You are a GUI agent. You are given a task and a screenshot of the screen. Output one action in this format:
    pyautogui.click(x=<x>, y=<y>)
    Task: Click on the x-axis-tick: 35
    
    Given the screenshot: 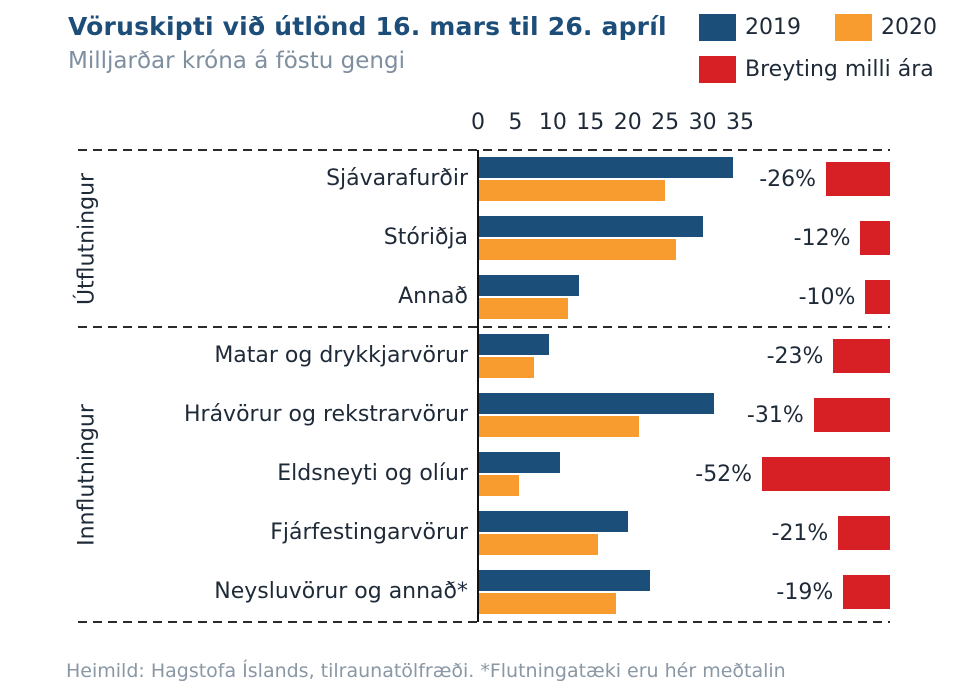 What is the action you would take?
    pyautogui.click(x=740, y=122)
    